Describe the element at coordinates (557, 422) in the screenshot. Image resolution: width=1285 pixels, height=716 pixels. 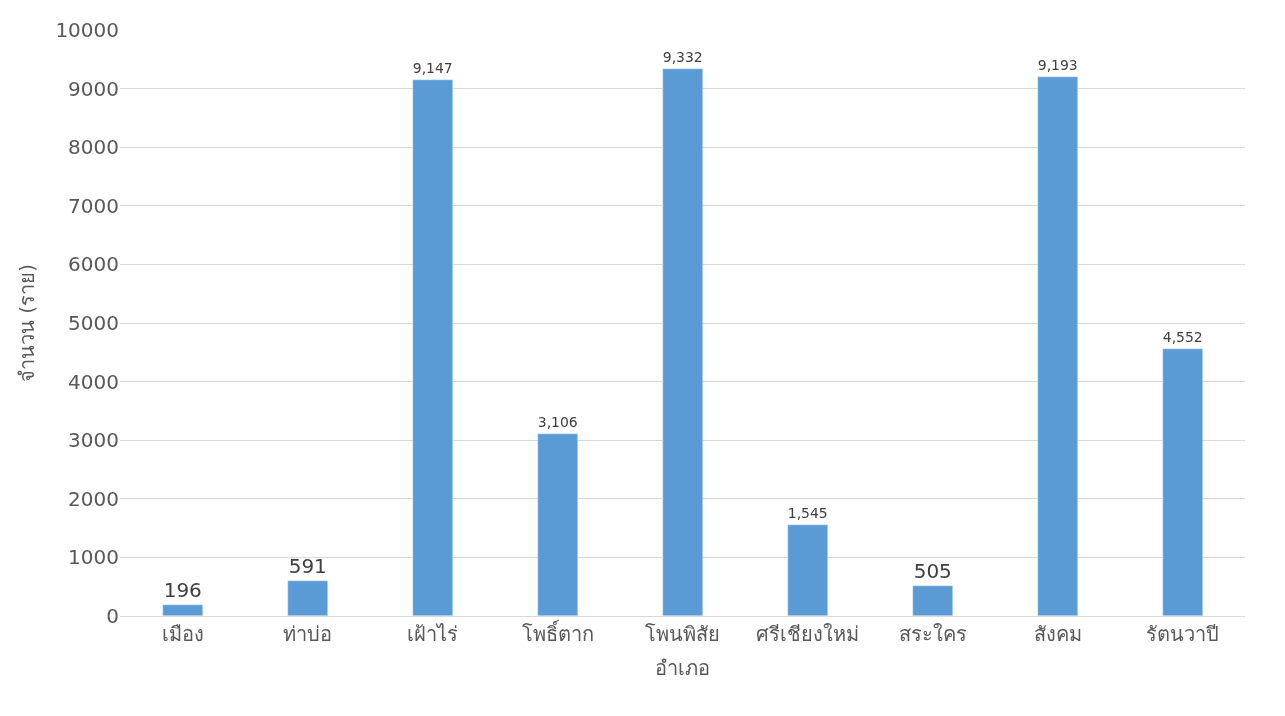
I see `data-label: 3,106` at that location.